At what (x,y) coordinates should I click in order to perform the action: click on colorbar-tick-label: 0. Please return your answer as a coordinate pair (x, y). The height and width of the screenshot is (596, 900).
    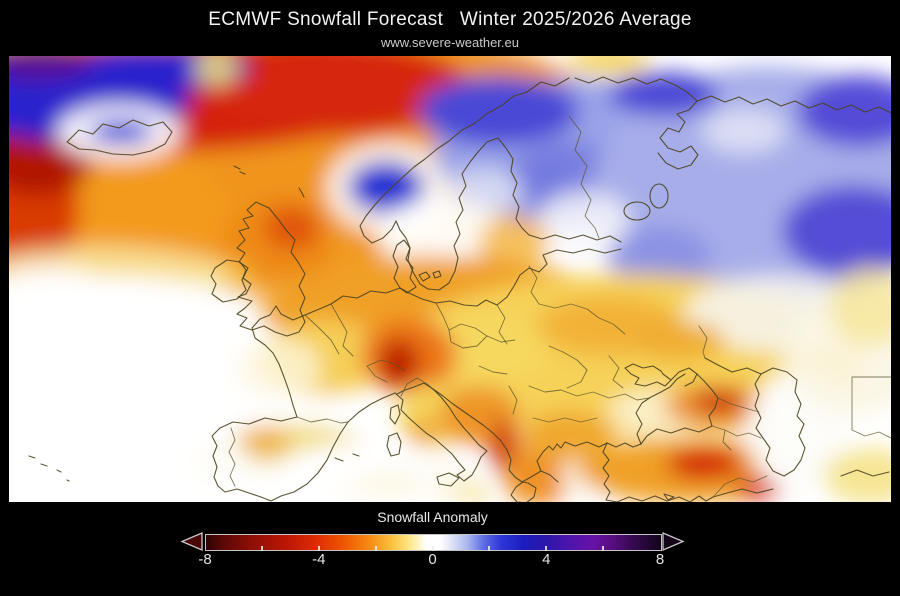
    Looking at the image, I should click on (432, 559).